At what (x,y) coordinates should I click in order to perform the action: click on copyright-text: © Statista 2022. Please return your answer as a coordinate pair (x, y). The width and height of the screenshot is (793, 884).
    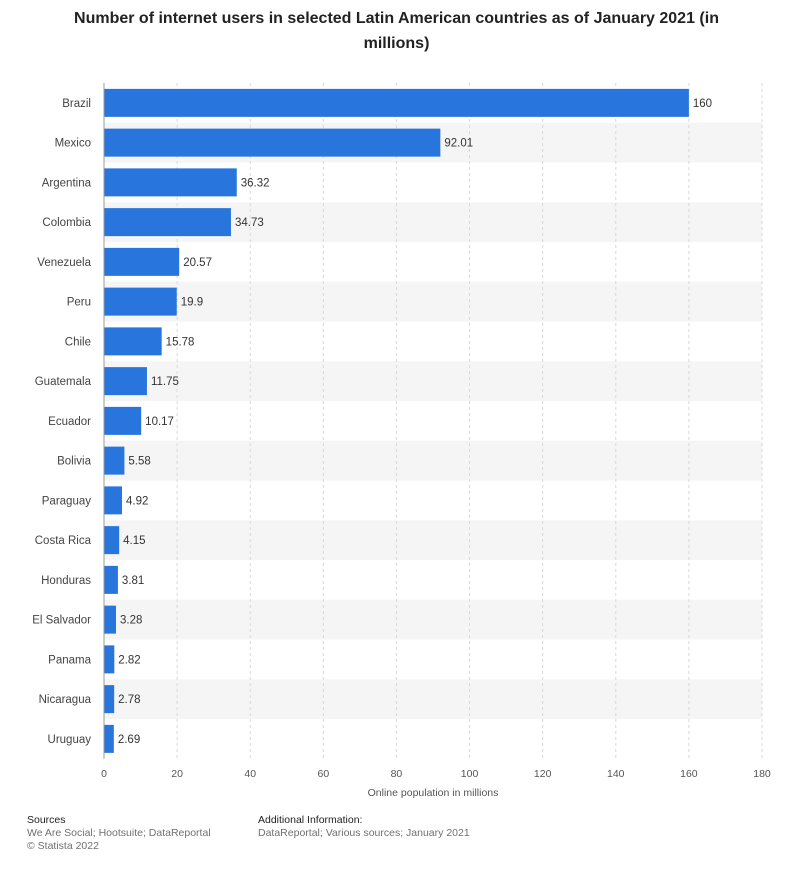
    Looking at the image, I should click on (63, 846).